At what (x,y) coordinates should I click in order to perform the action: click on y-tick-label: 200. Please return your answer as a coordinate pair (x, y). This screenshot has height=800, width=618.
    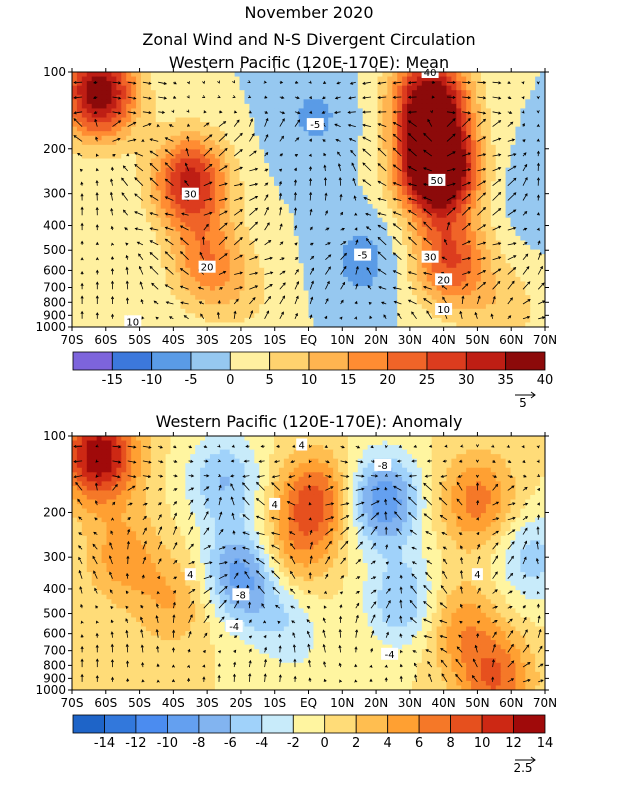
    Looking at the image, I should click on (54, 149).